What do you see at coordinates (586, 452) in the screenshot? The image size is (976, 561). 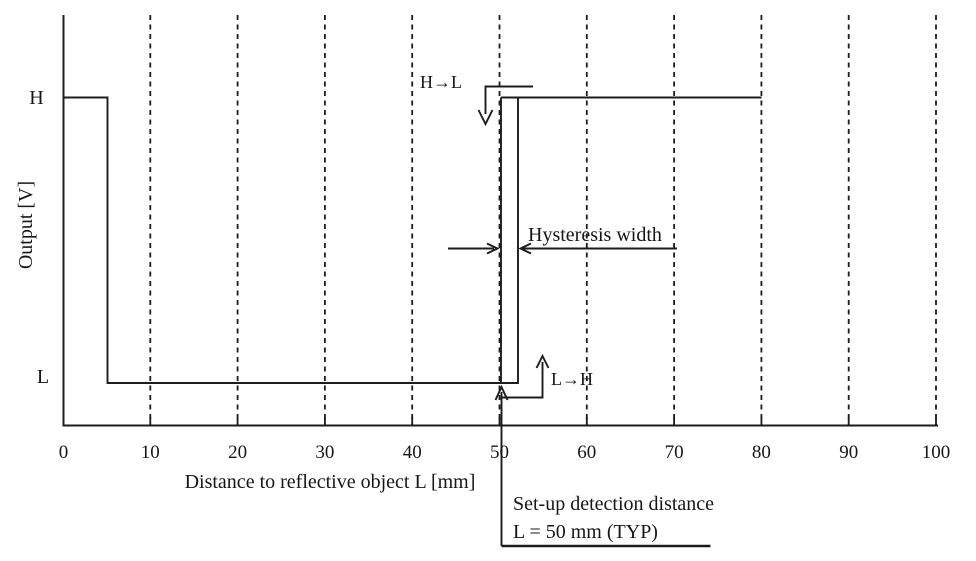 I see `x-tick-60: 60` at bounding box center [586, 452].